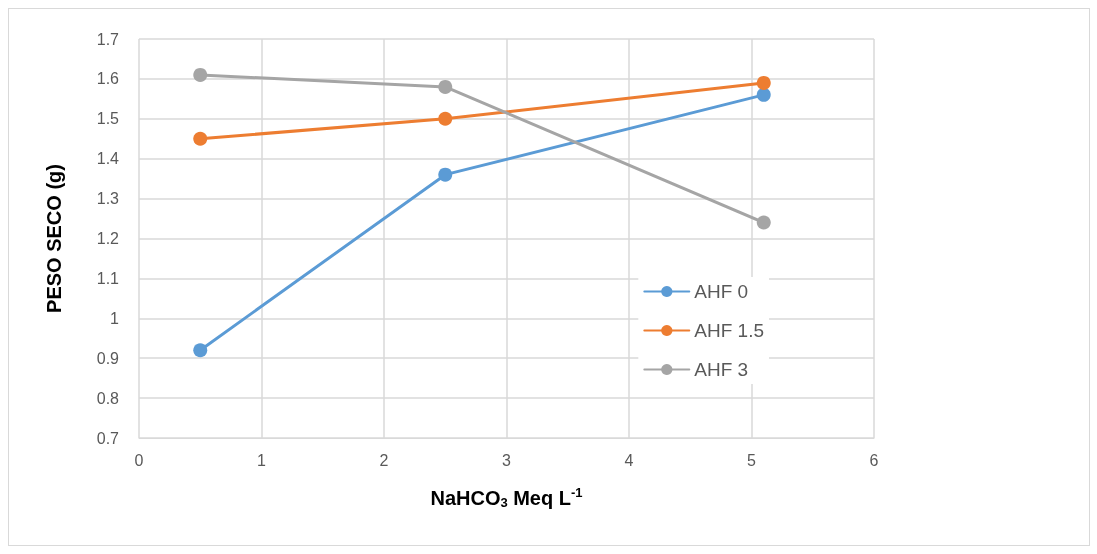 The image size is (1097, 554). I want to click on legend-label: AHF 3, so click(721, 369).